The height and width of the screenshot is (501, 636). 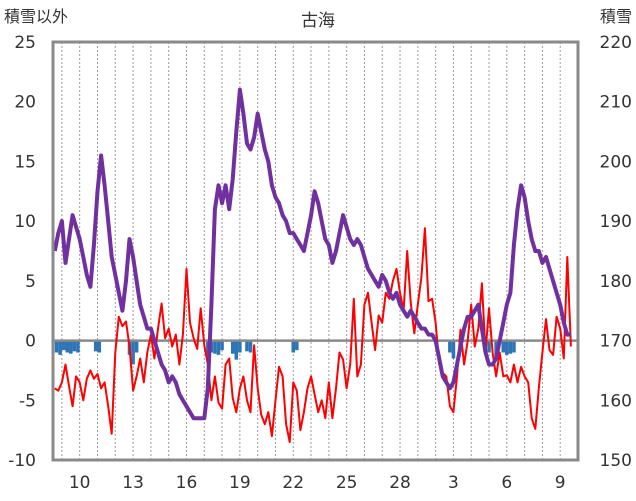 What do you see at coordinates (616, 43) in the screenshot?
I see `y-right-tick-label: 220` at bounding box center [616, 43].